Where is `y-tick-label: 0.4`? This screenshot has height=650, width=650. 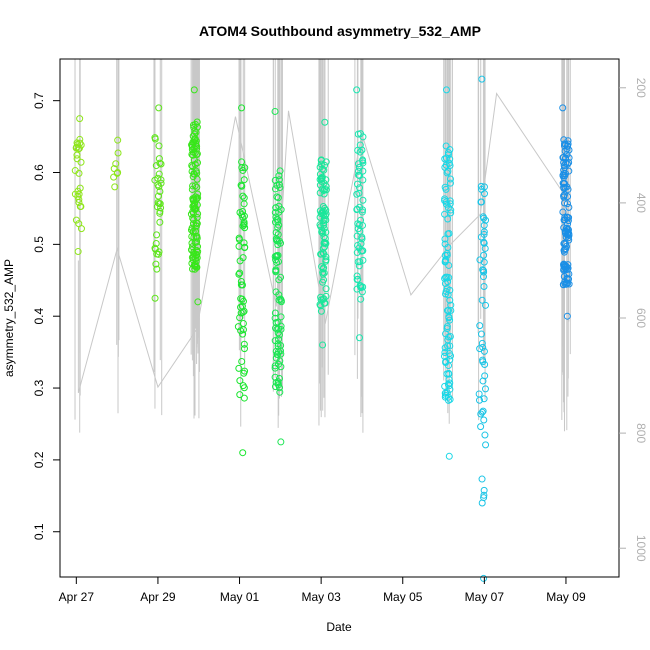
y-tick-label: 0.4 is located at coordinates (39, 316).